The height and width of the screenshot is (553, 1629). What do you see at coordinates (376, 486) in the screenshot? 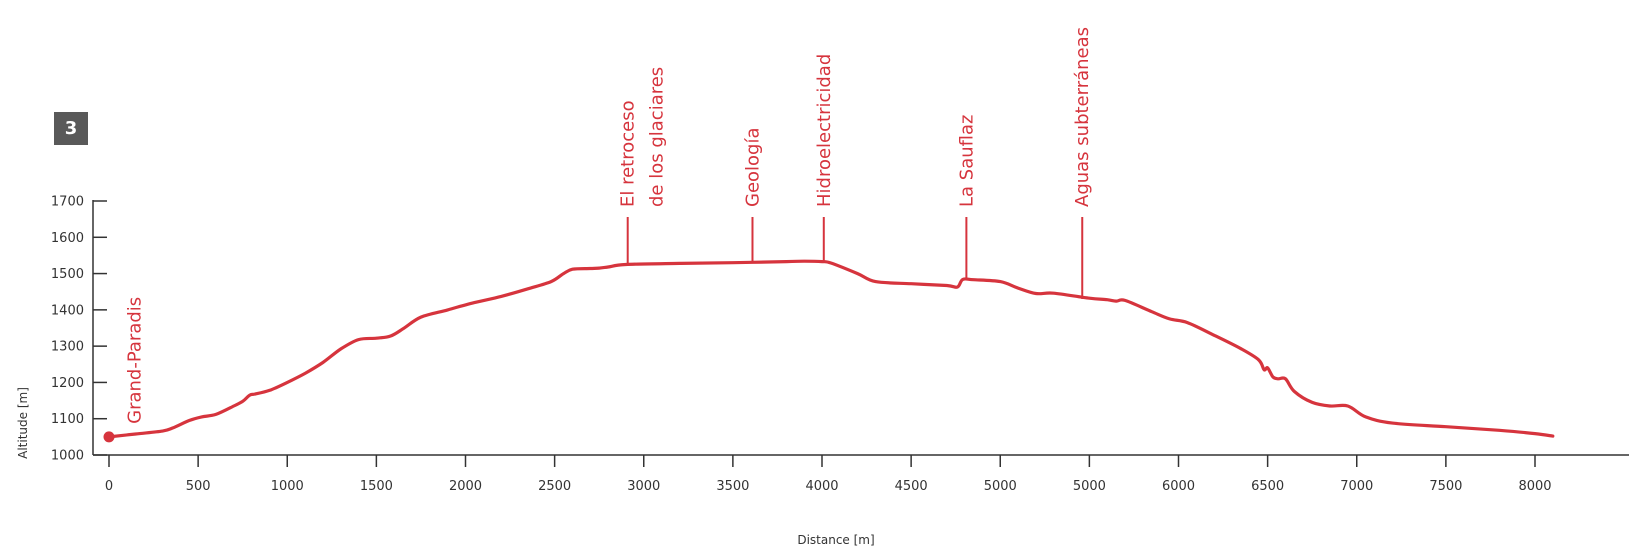
I see `x-tick-label: 1500` at bounding box center [376, 486].